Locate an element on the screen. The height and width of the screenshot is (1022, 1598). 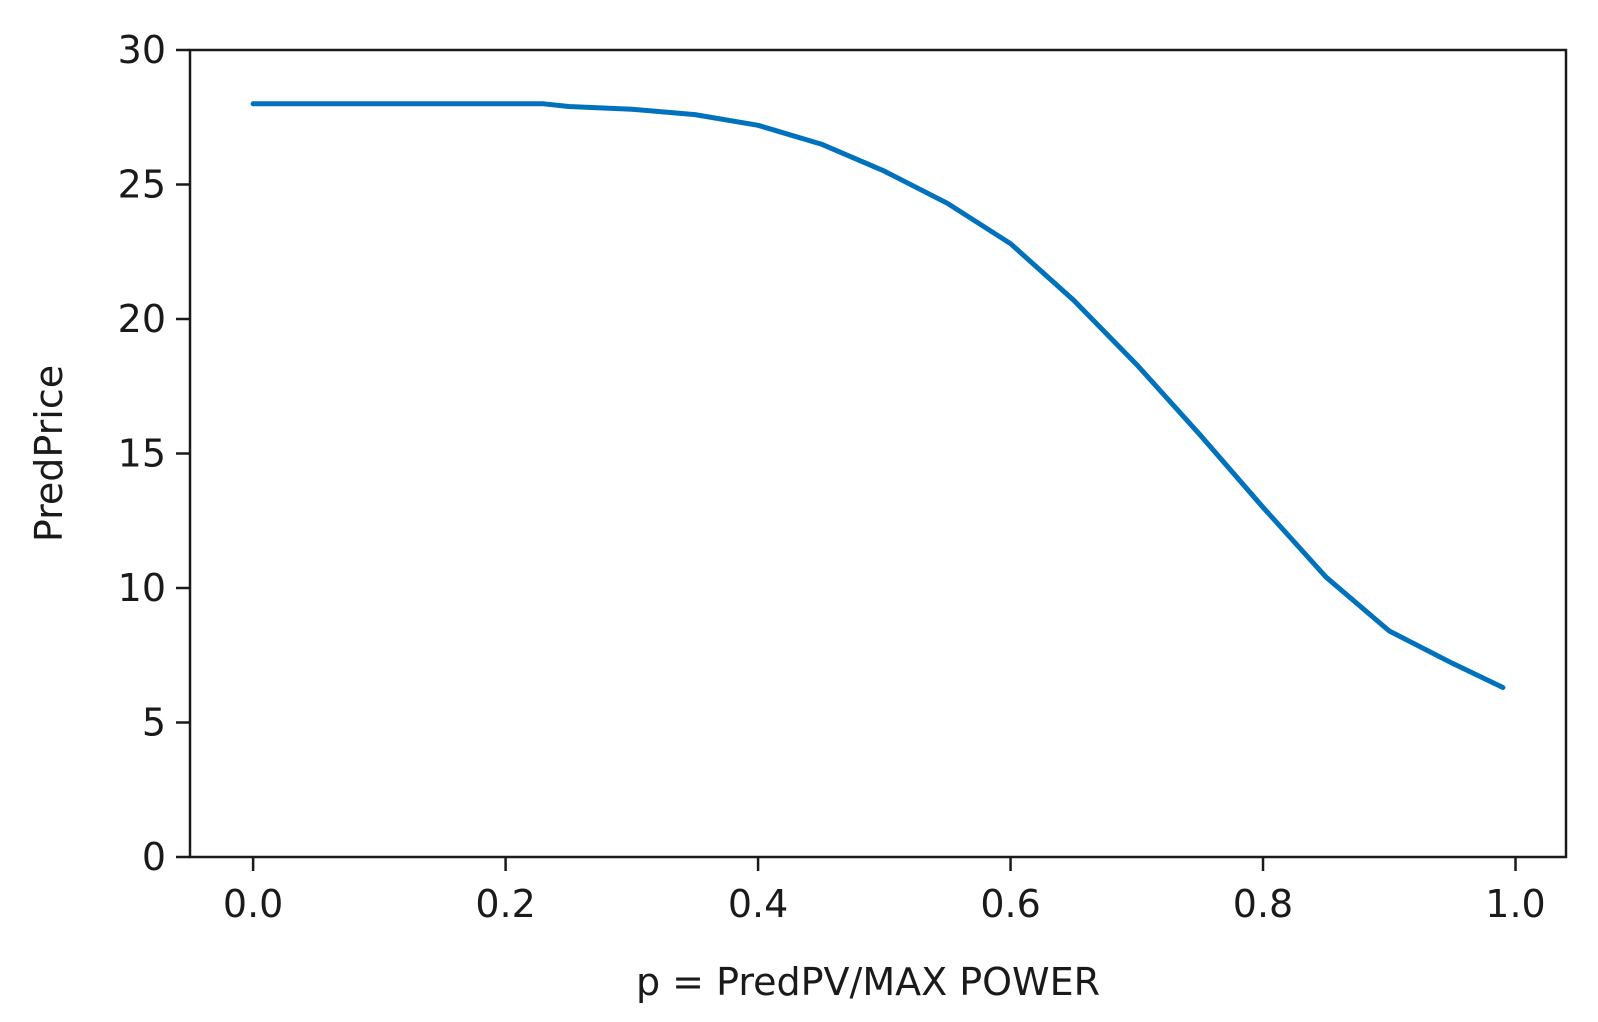
x-axis-label: p = PredPV/MAX POWER is located at coordinates (868, 982).